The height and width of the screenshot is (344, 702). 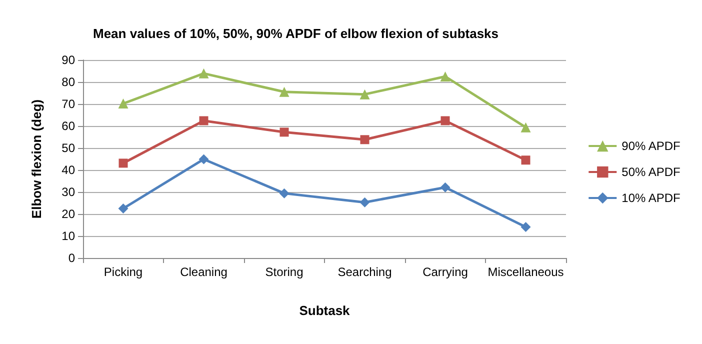 What do you see at coordinates (204, 272) in the screenshot?
I see `x-tick-label: Cleaning` at bounding box center [204, 272].